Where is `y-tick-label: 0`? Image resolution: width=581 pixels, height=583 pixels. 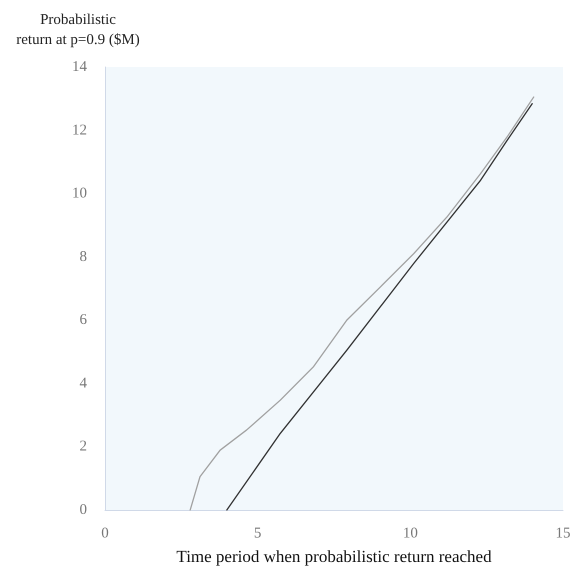 y-tick-label: 0 is located at coordinates (83, 510).